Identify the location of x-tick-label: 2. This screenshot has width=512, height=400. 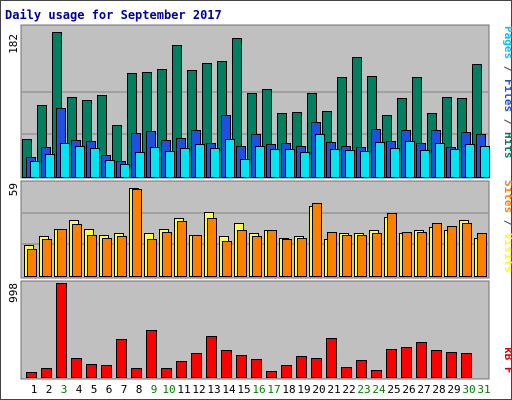
(49, 389).